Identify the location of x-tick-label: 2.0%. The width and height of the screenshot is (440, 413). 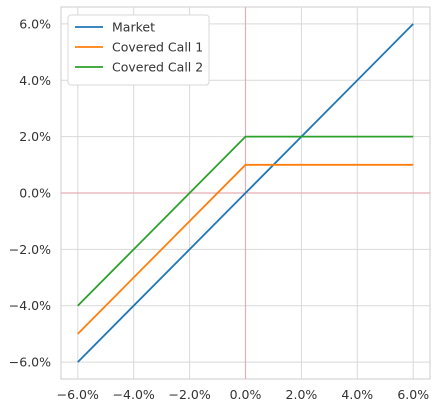
(302, 394).